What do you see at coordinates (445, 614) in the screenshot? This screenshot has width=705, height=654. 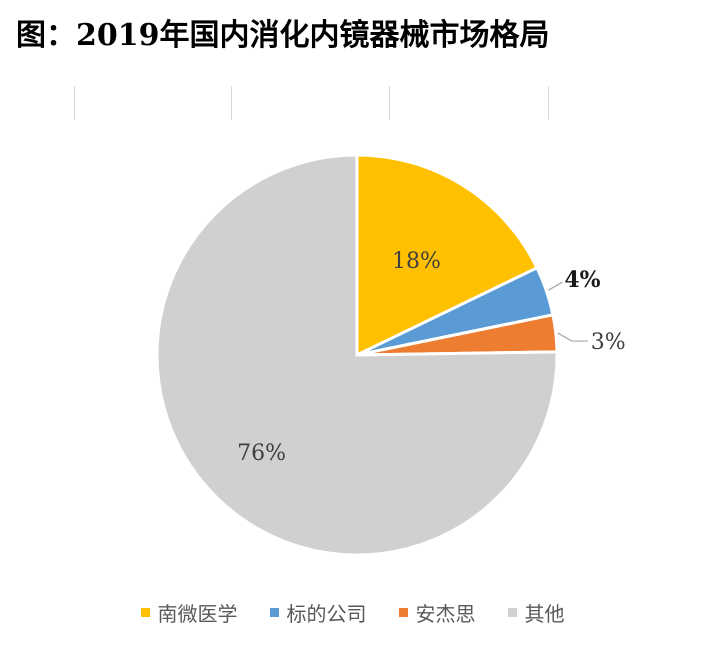 I see `legend-label: 安杰思` at bounding box center [445, 614].